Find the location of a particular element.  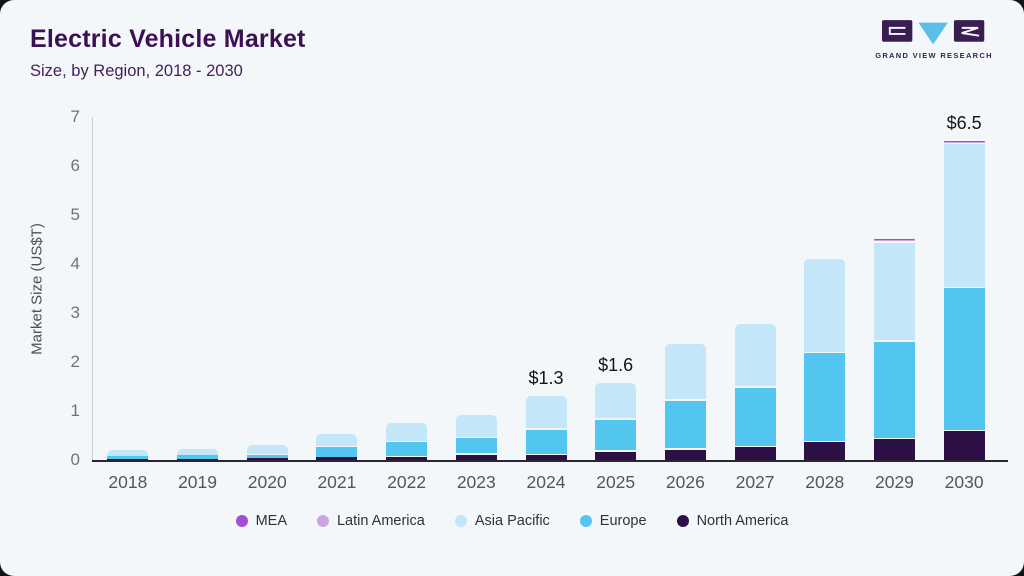

bar-2025 is located at coordinates (616, 288).